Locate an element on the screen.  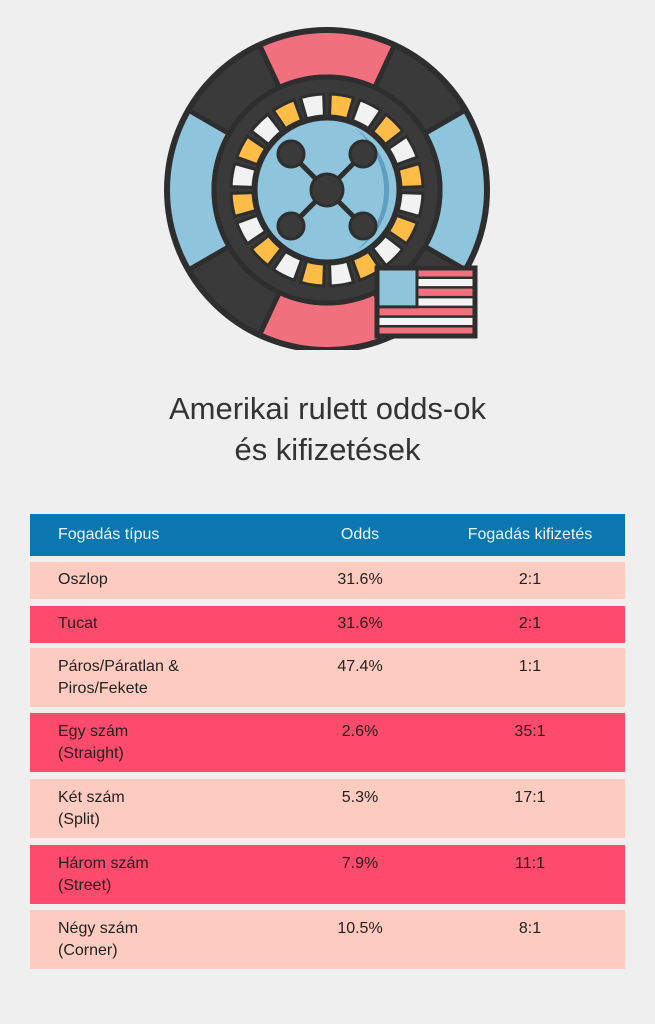
odds-cell: 7.9% is located at coordinates (360, 863).